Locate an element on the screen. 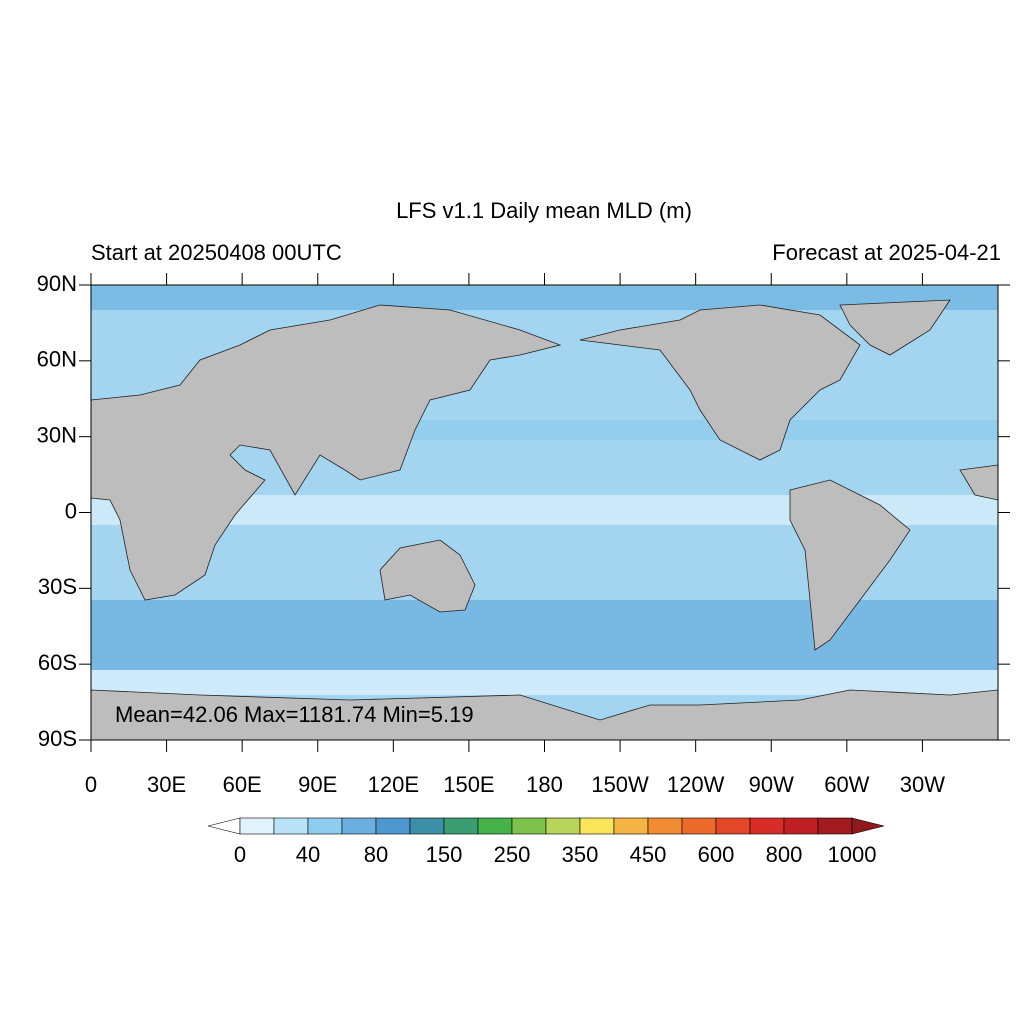 Image resolution: width=1024 pixels, height=1024 pixels. ocean-band is located at coordinates (544, 635).